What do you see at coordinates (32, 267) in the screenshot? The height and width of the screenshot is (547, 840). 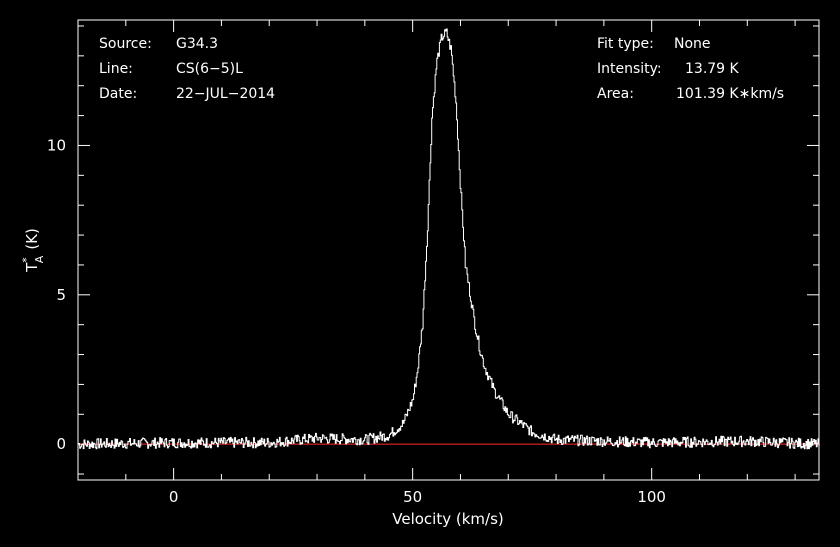 I see `y-label-main: T` at bounding box center [32, 267].